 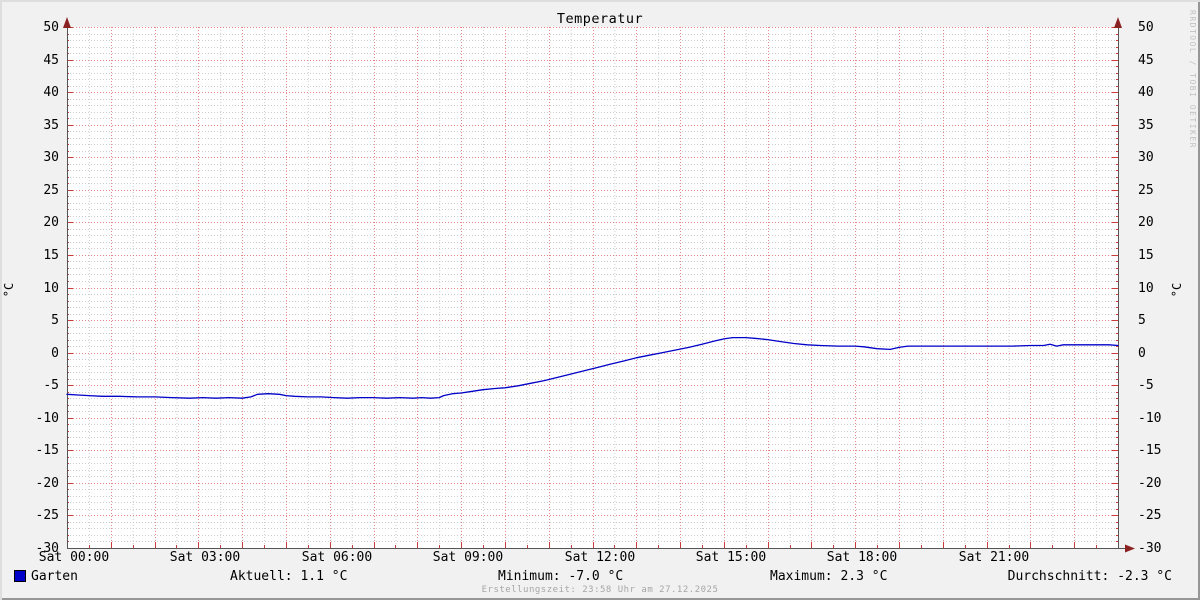 I want to click on y-axis-unit-right: °C, so click(x=1177, y=290).